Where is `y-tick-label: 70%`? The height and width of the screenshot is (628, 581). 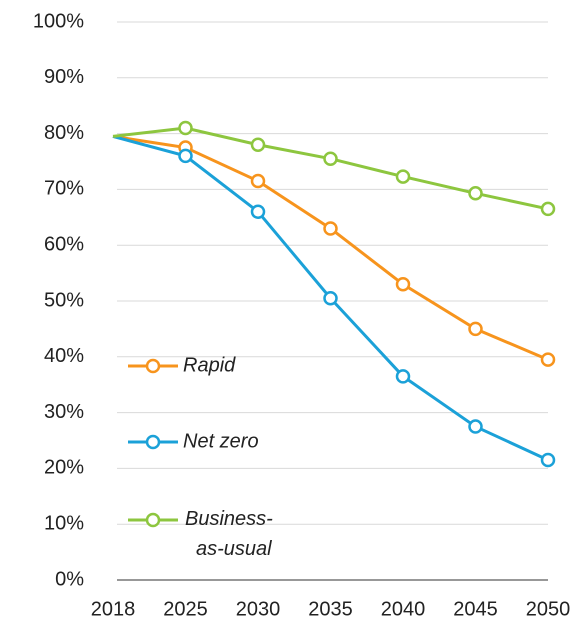 y-tick-label: 70% is located at coordinates (64, 189).